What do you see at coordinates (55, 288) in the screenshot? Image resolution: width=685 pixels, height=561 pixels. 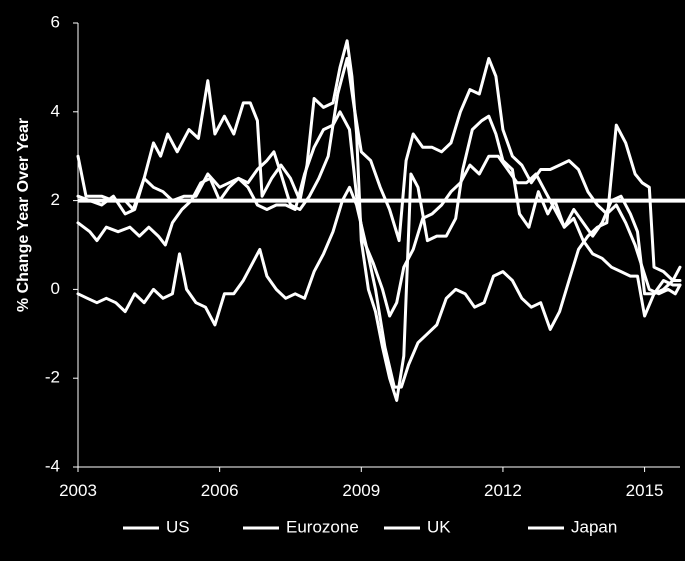 I see `y-tick-label: 0` at bounding box center [55, 288].